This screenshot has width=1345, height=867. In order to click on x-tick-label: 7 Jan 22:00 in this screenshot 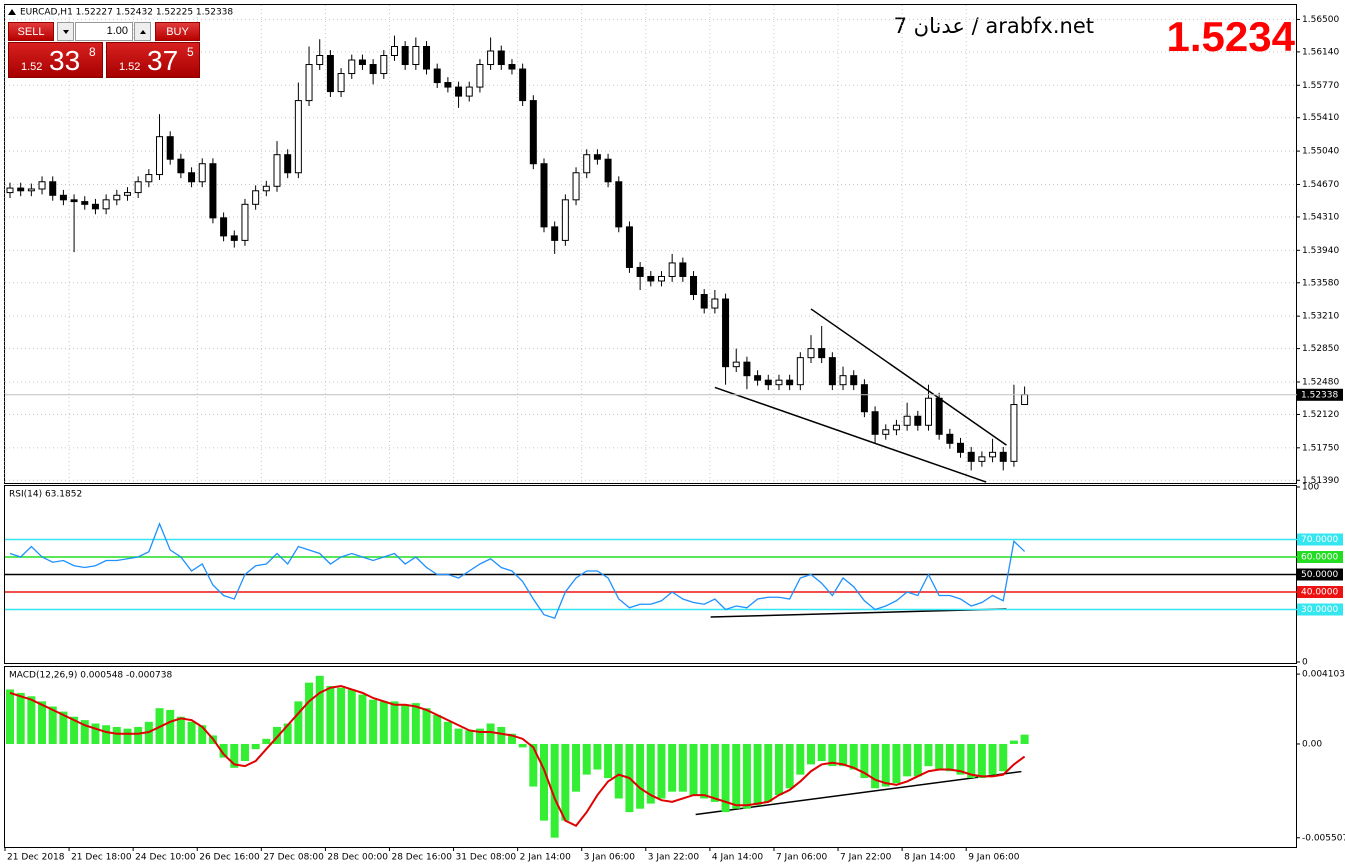, I will do `click(866, 858)`.